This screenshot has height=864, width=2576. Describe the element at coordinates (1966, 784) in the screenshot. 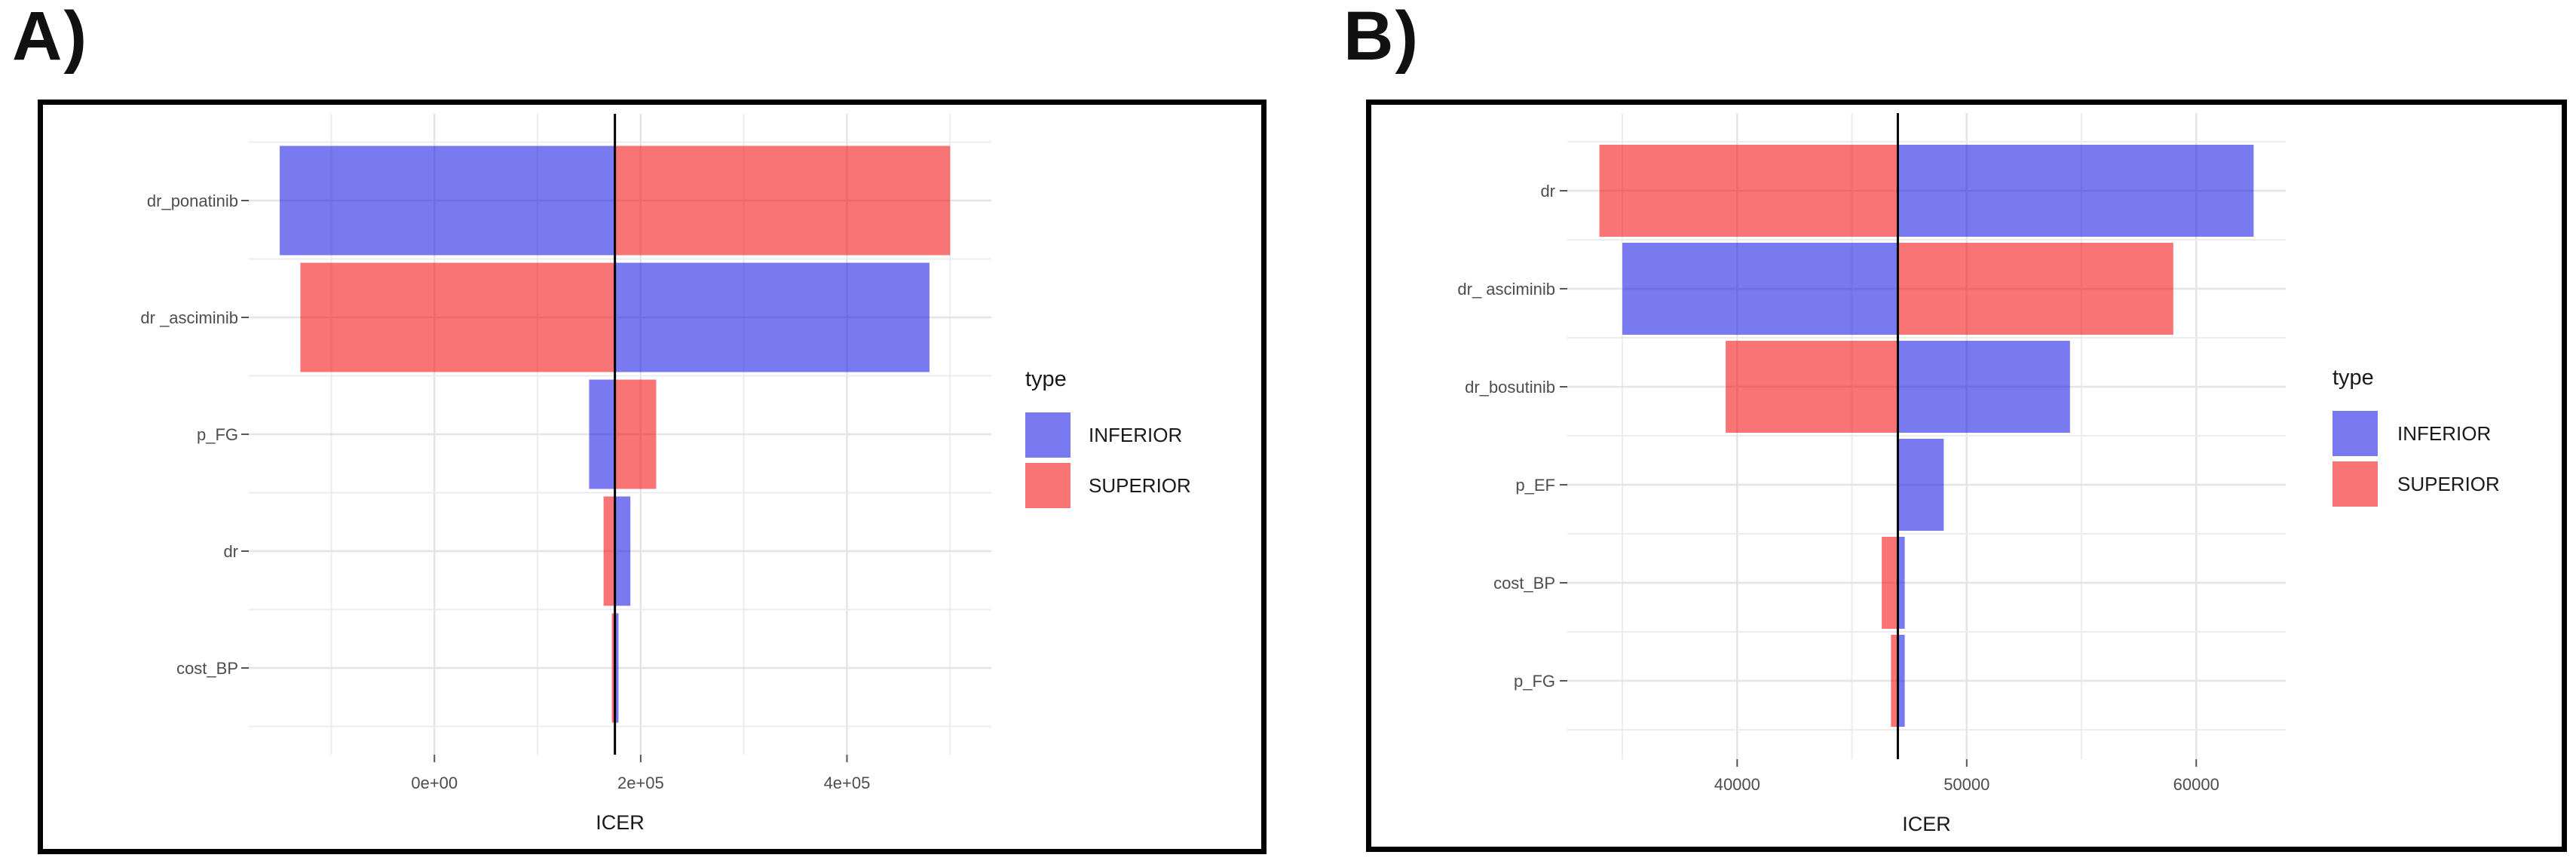

I see `x-tick-label: 50000` at that location.